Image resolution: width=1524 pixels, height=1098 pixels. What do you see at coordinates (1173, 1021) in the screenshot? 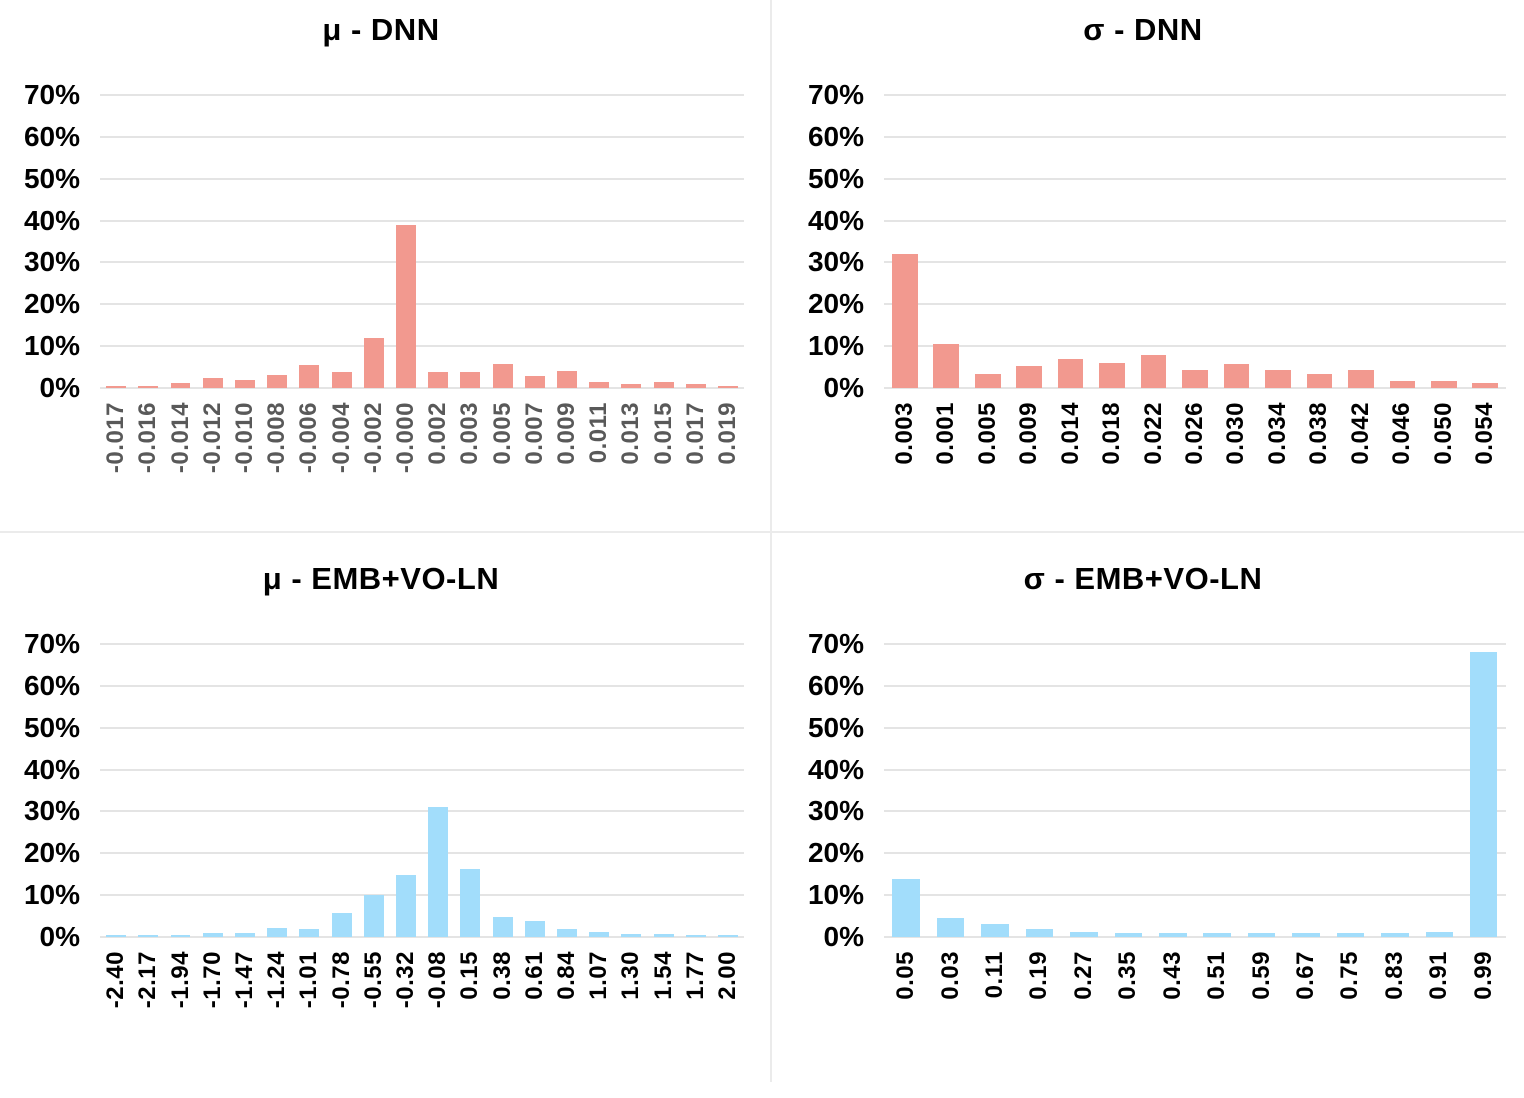
I see `x-tick-slot: 0.43` at bounding box center [1173, 1021].